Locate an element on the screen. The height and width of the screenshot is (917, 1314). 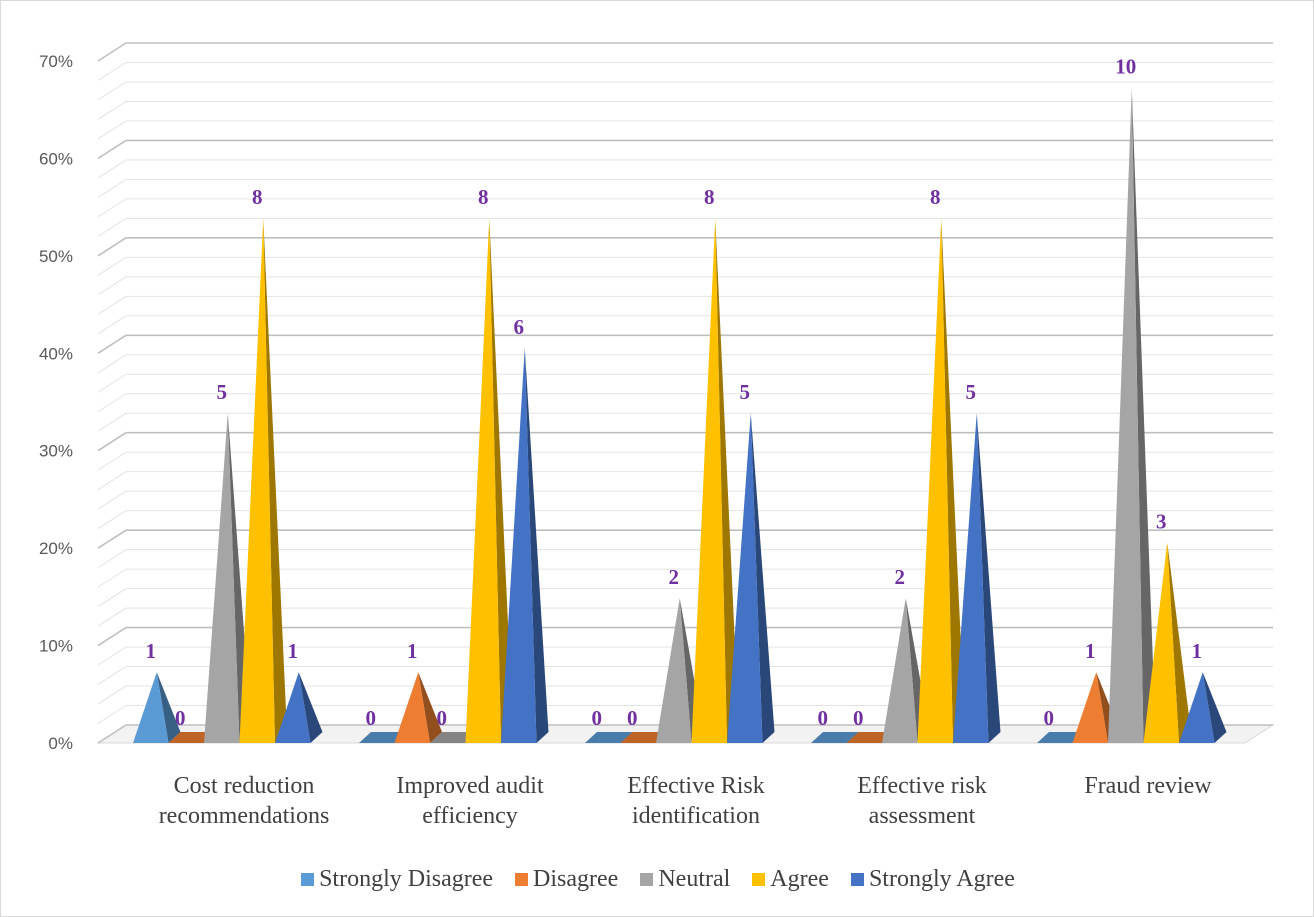
y-tick-label: 30% is located at coordinates (56, 451).